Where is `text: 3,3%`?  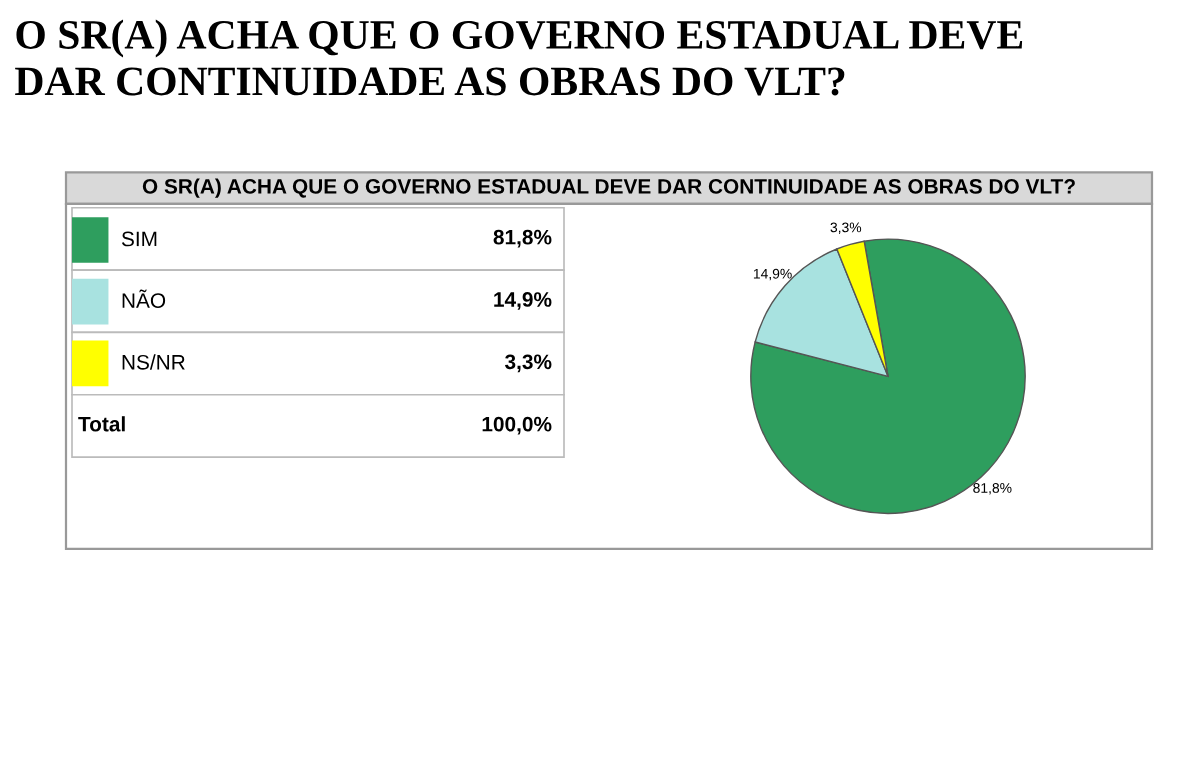
text: 3,3% is located at coordinates (528, 363).